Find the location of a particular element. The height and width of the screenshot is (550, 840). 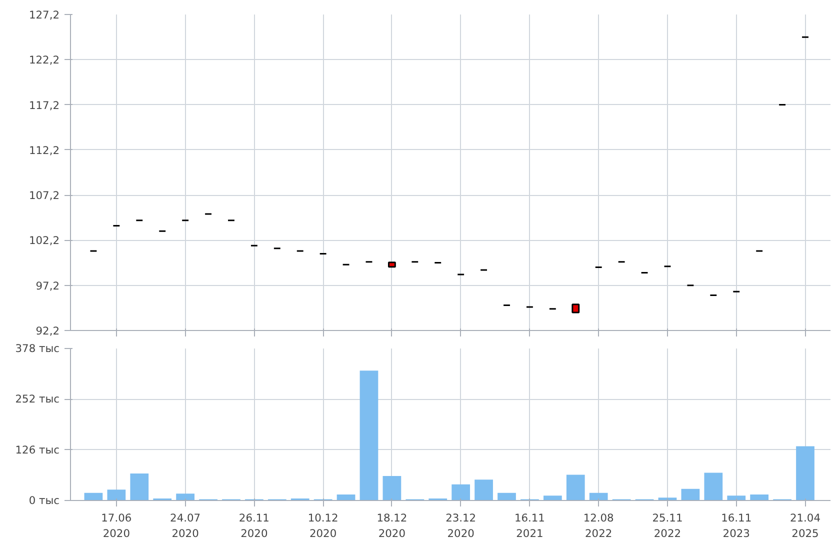

x-tick-label: 18.12 2020 is located at coordinates (392, 526).